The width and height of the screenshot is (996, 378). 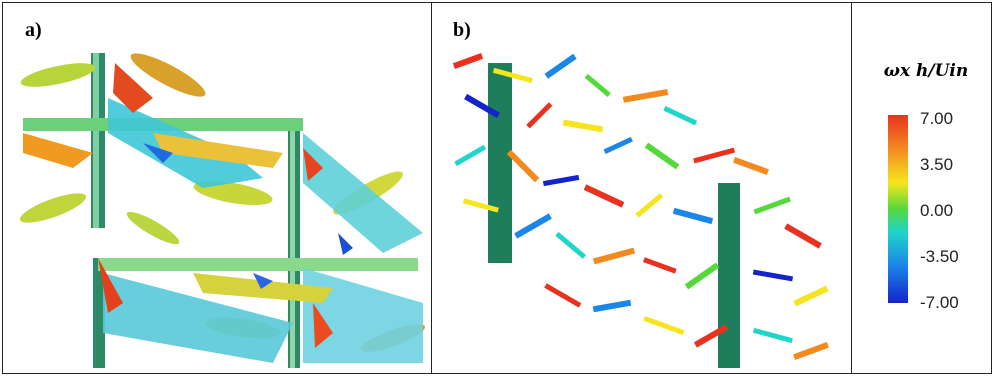 I want to click on colorbar-legend: ωx h/Uin 7.00 3.50 0.00 -3.50 -7.00, so click(x=922, y=188).